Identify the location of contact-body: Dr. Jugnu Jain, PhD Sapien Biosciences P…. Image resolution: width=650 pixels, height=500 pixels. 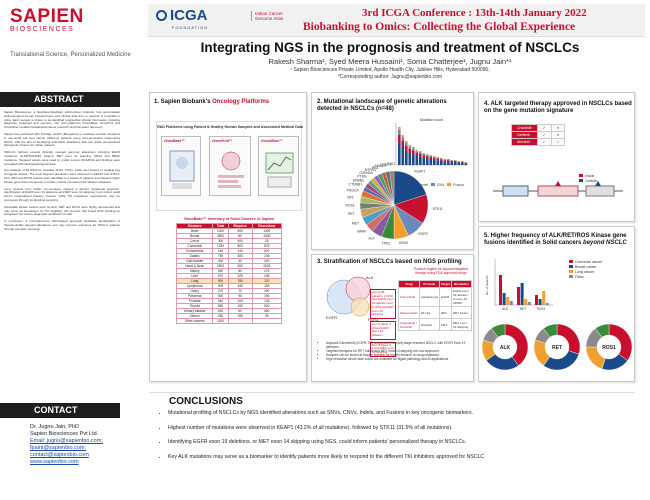
(85, 445).